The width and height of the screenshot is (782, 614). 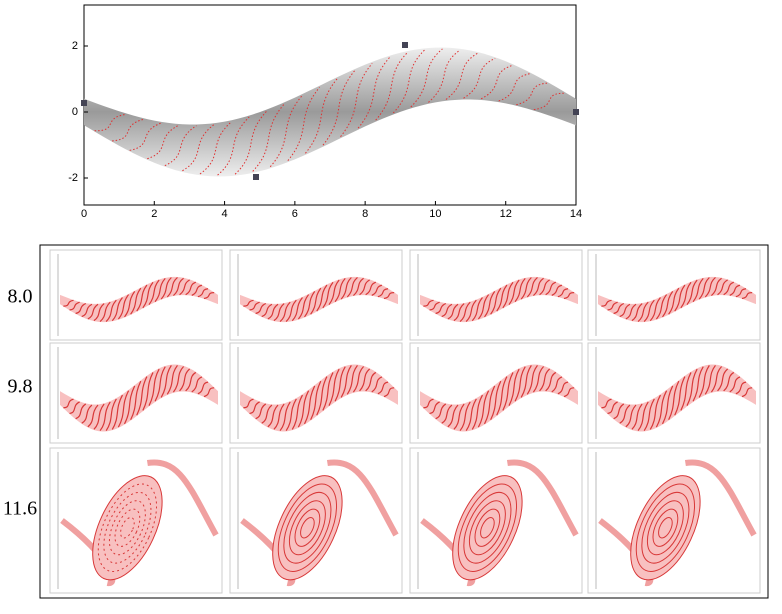 I want to click on x-tick-label: 0, so click(x=84, y=214).